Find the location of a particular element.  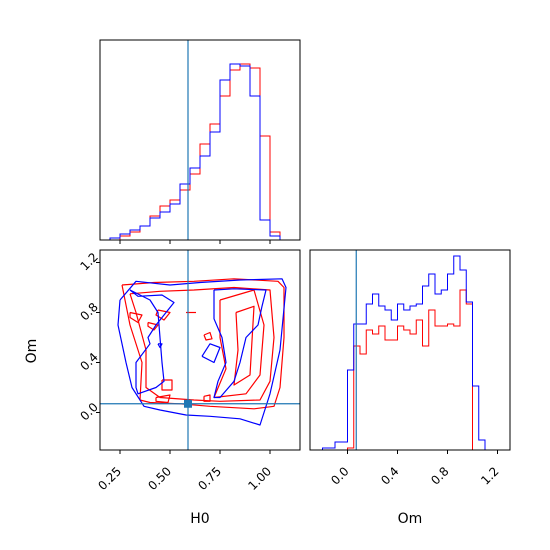

contour-y-tick-label-3: 1.2 is located at coordinates (88, 261).